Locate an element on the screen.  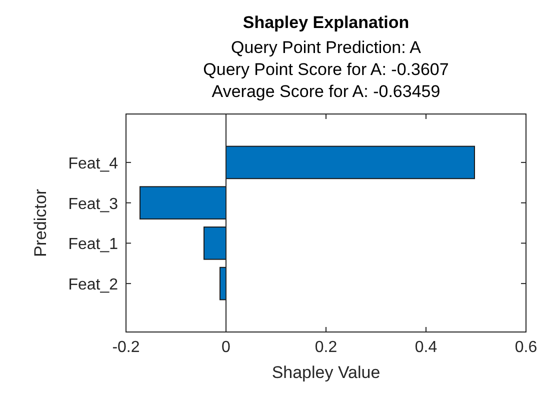
y-tick-label: Feat_1 is located at coordinates (93, 245).